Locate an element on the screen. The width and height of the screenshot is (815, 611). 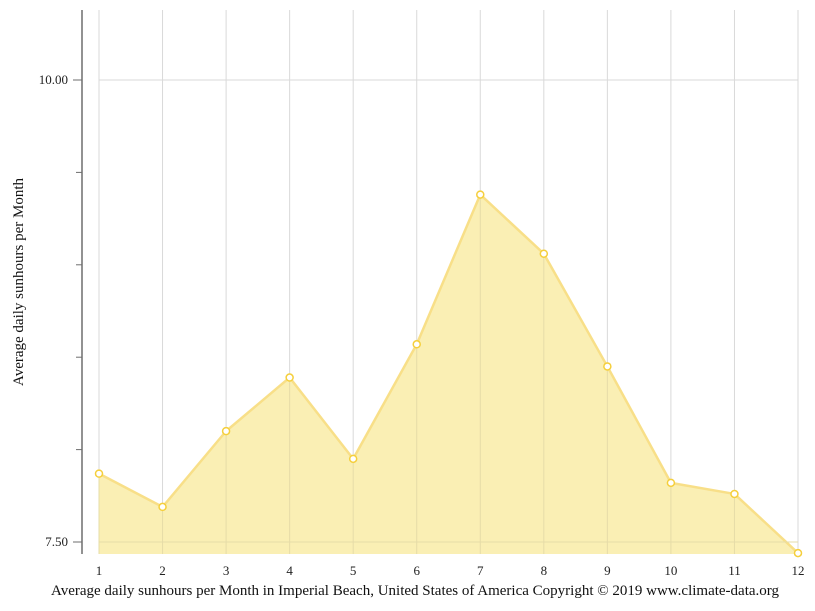
x-tick-label: 3 is located at coordinates (226, 570).